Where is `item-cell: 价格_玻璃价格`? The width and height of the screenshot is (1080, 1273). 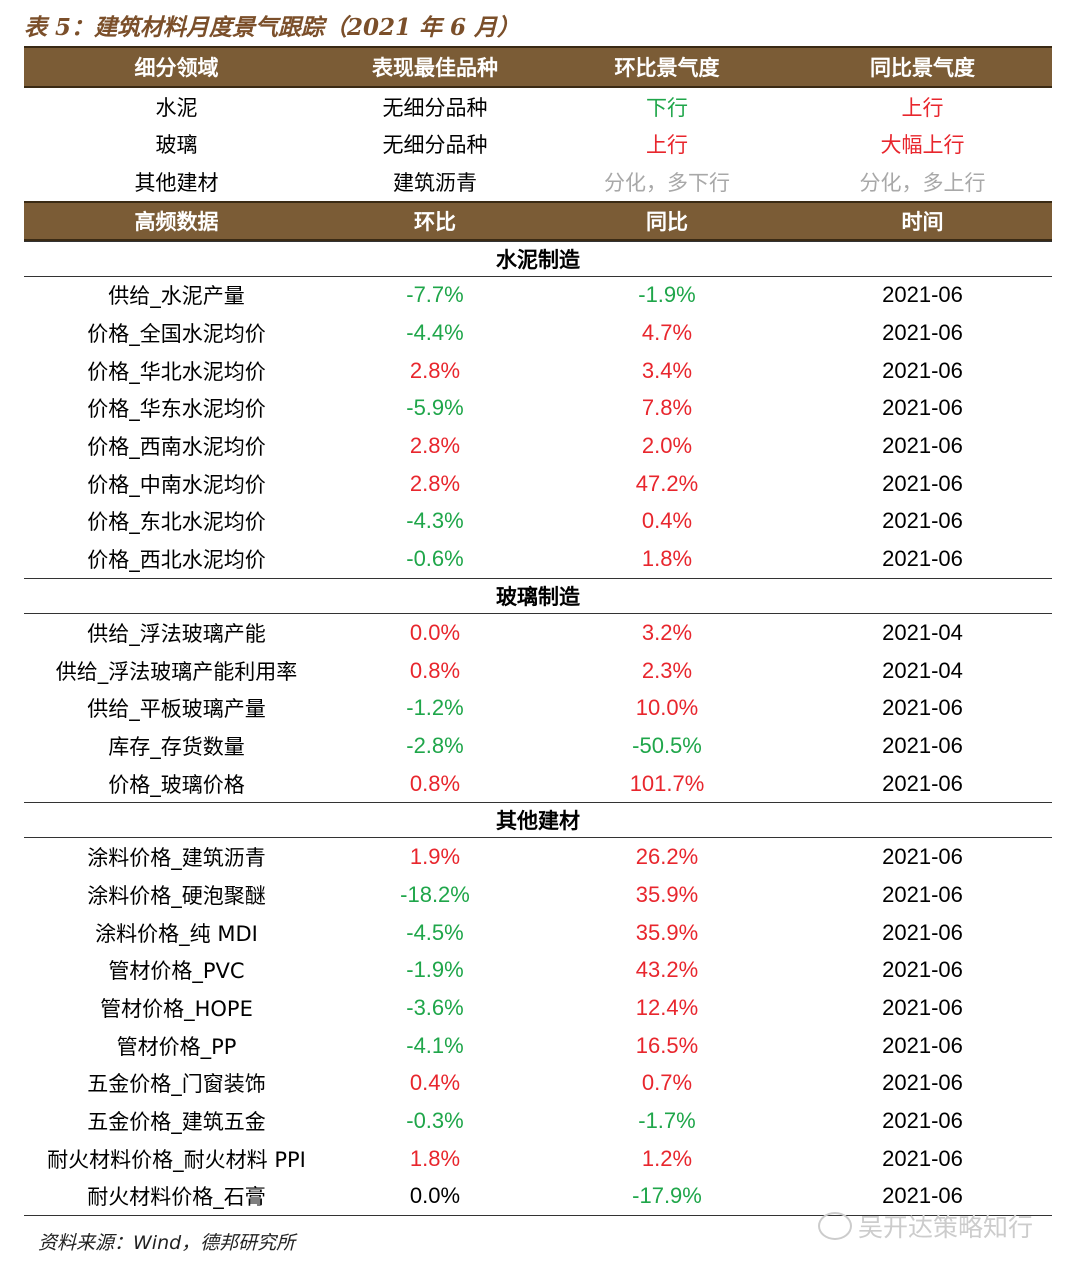 item-cell: 价格_玻璃价格 is located at coordinates (176, 784).